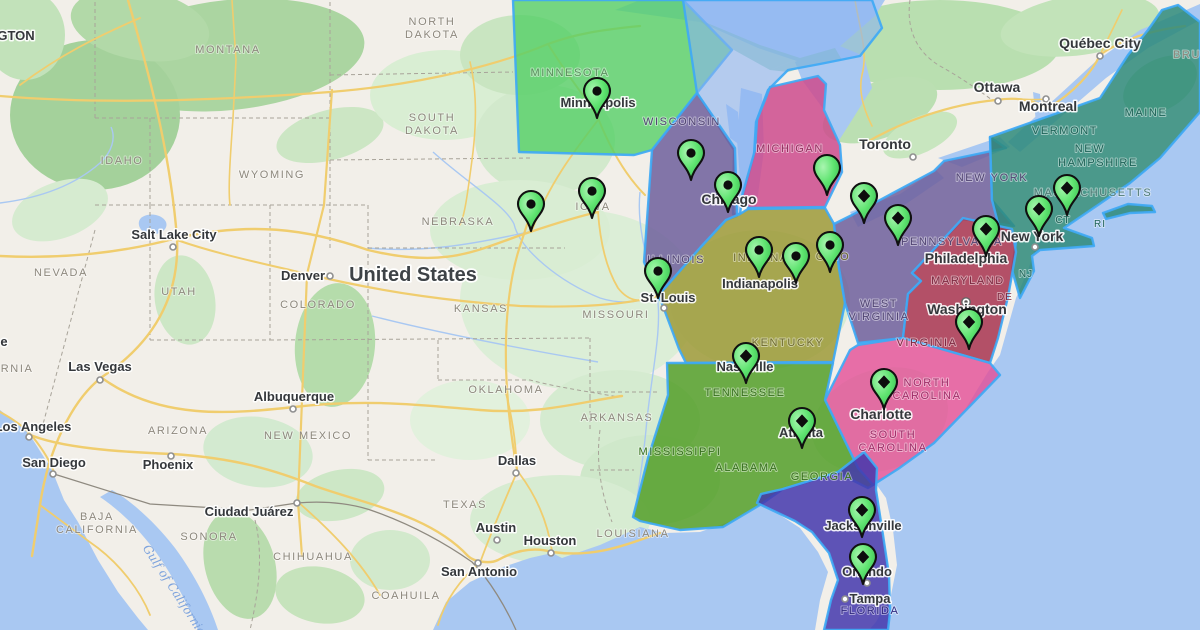 Image resolution: width=1200 pixels, height=630 pixels. I want to click on city-dot-san-diego, so click(53, 474).